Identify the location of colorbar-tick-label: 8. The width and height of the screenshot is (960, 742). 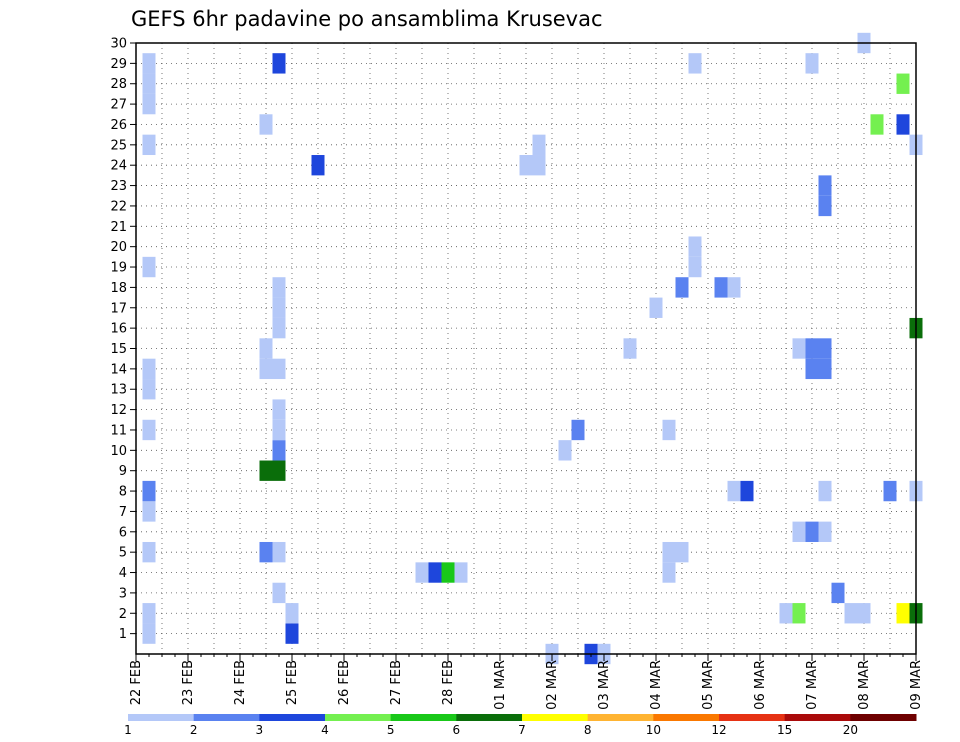
(588, 730).